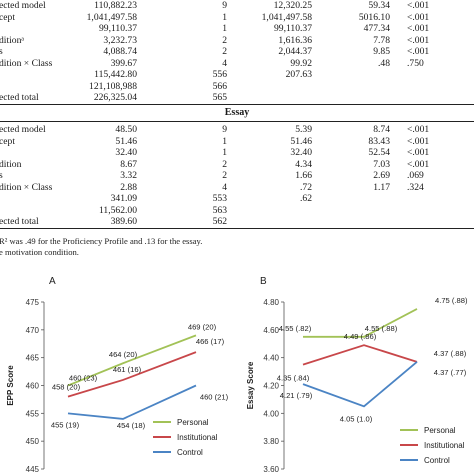 This screenshot has height=474, width=474. Describe the element at coordinates (374, 17) in the screenshot. I see `f-value-cell: 5016.10` at that location.